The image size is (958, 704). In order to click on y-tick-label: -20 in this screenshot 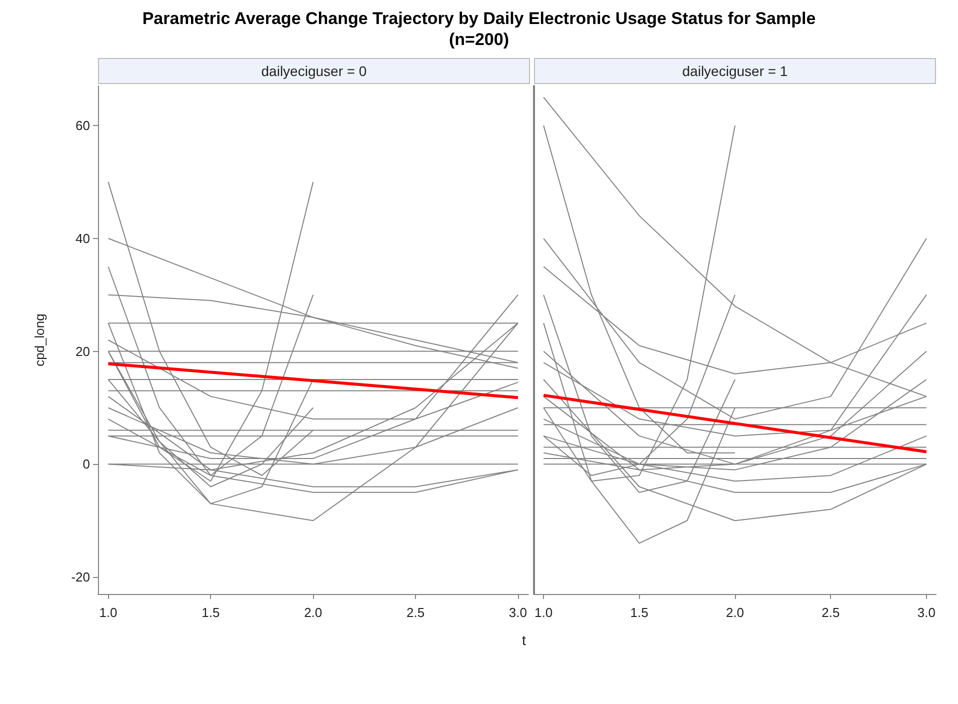, I will do `click(80, 577)`.